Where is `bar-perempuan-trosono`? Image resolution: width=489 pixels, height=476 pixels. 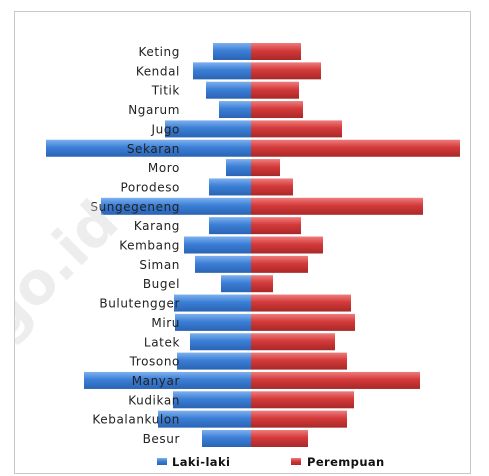
bar-perempuan-trosono is located at coordinates (299, 361).